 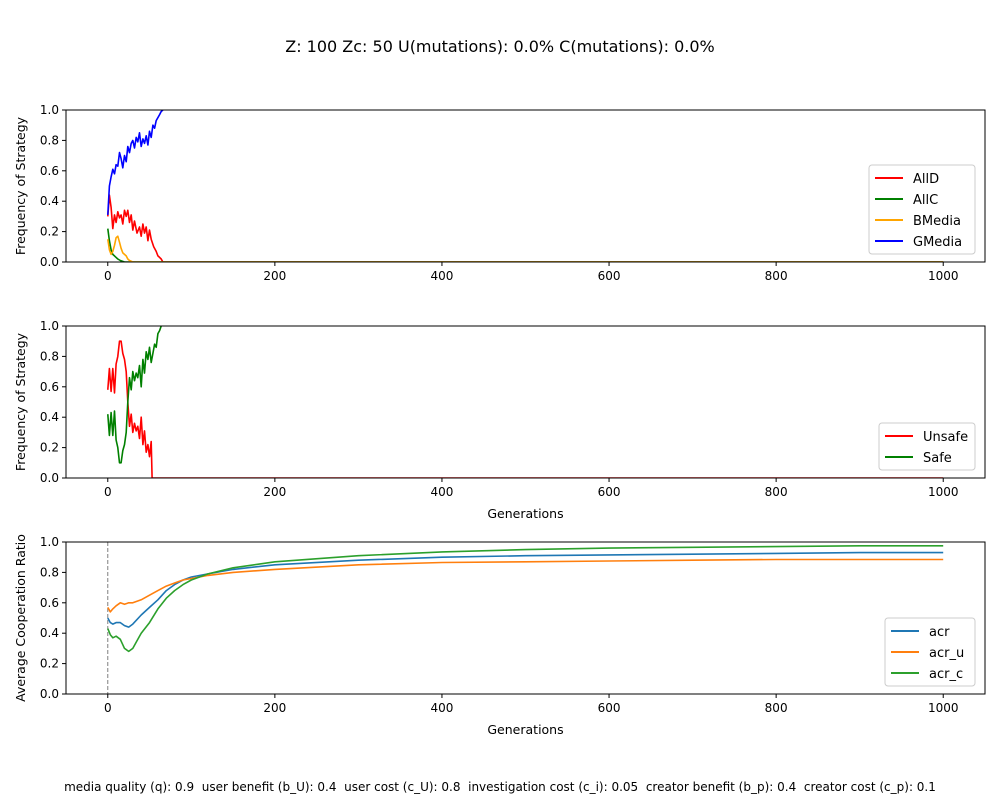 What do you see at coordinates (945, 437) in the screenshot?
I see `legend-entry: Unsafe` at bounding box center [945, 437].